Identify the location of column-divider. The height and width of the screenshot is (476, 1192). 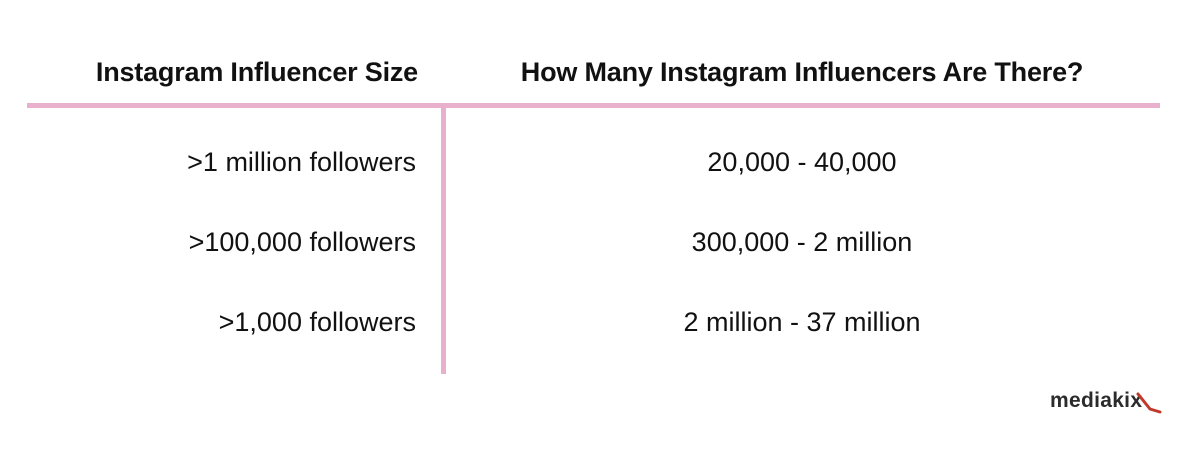
(443, 241).